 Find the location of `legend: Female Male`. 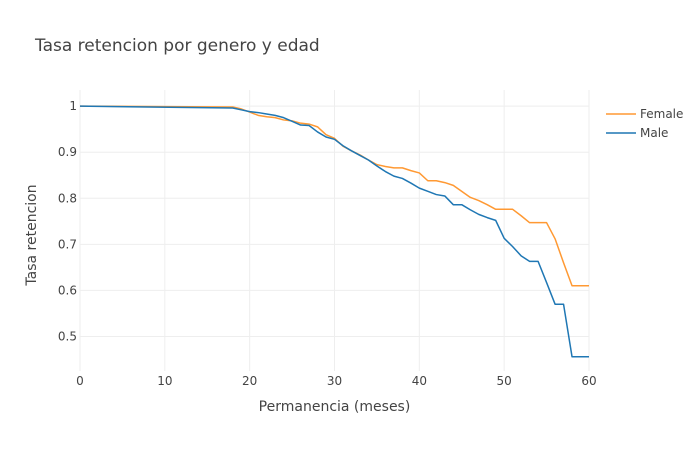

legend: Female Male is located at coordinates (644, 123).